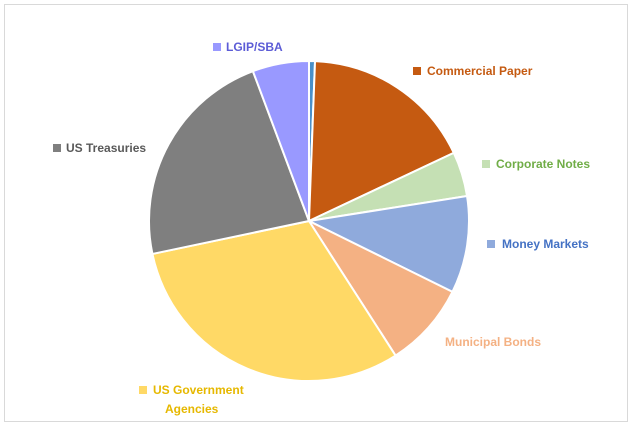 The width and height of the screenshot is (634, 426). I want to click on label-municipal-bonds: Municipal Bonds, so click(493, 342).